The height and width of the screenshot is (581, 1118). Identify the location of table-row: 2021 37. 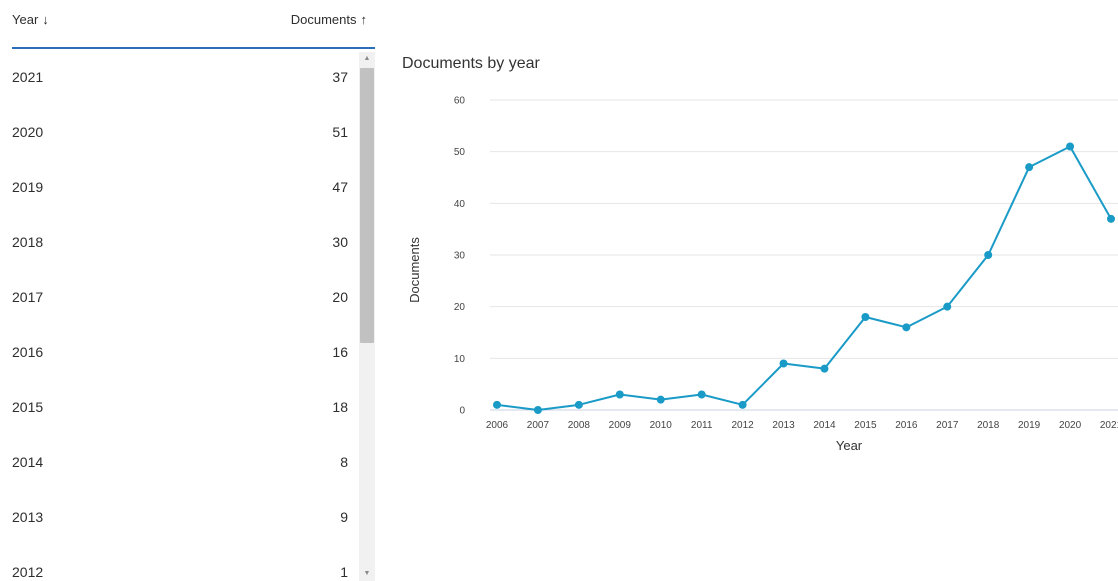
(193, 76).